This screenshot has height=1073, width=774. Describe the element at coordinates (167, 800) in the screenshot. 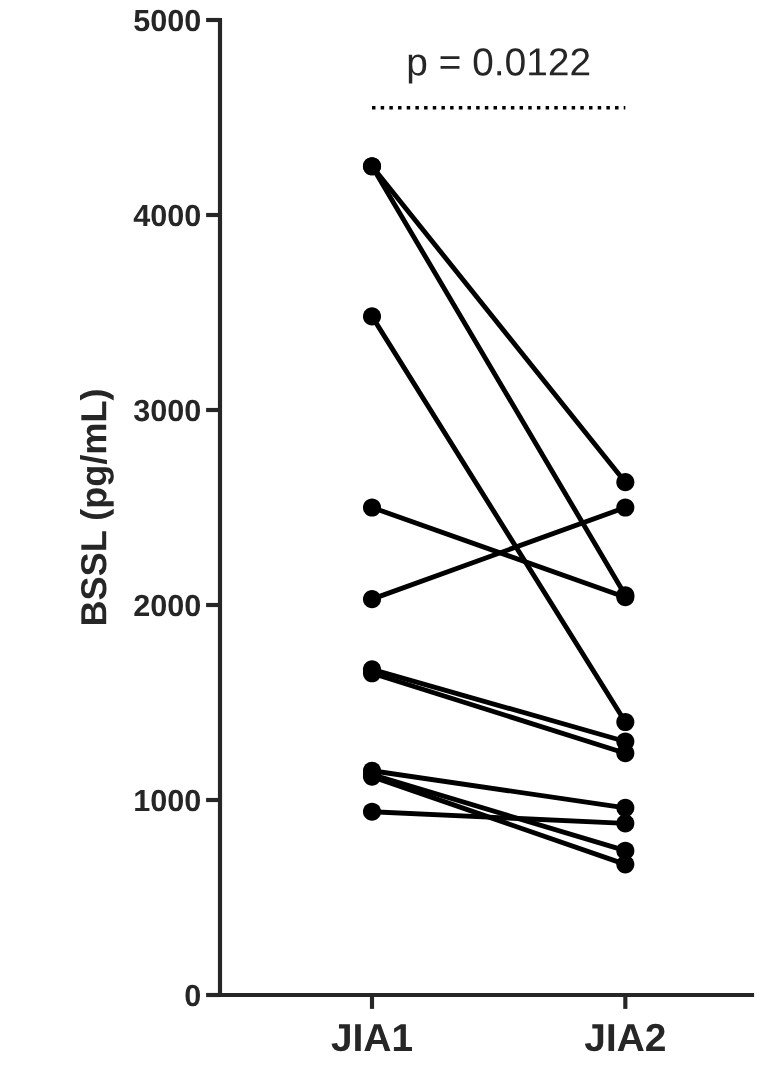

I see `y-tick-label: 1000` at that location.